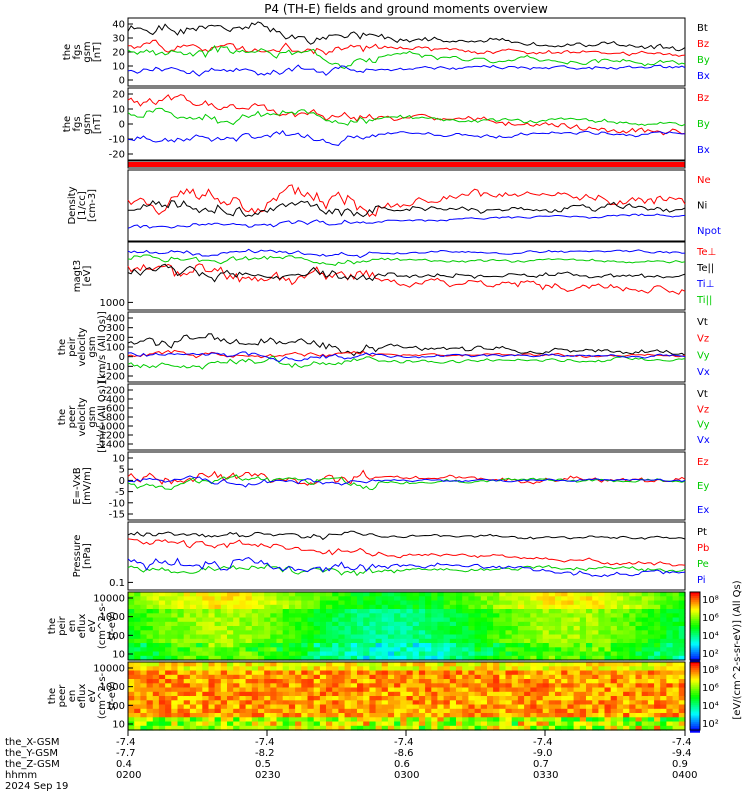 The height and width of the screenshot is (800, 750). Describe the element at coordinates (117, 583) in the screenshot. I see `y-tick-label: 0.1` at that location.